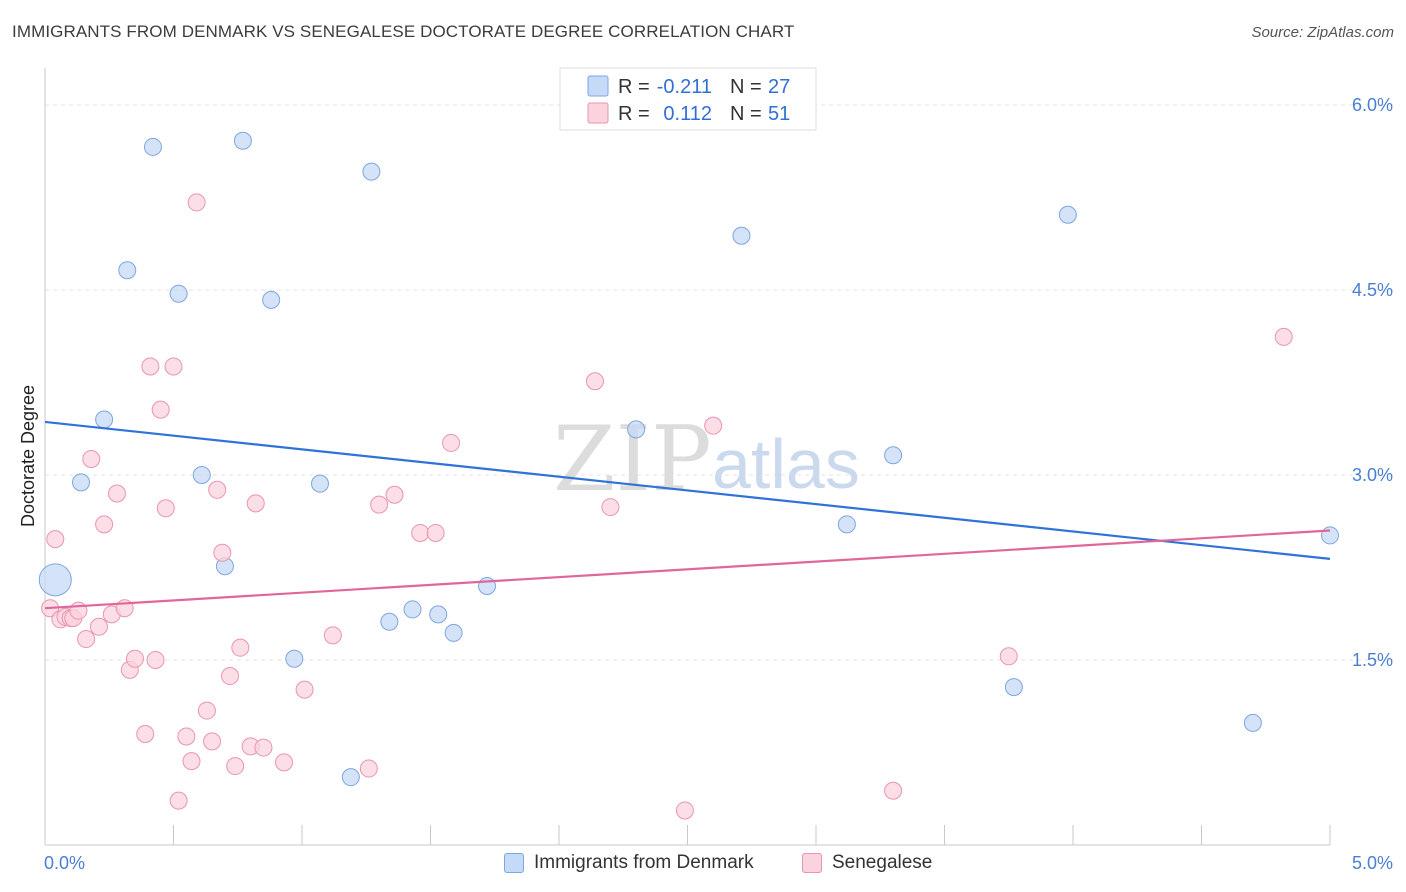 The height and width of the screenshot is (892, 1406). What do you see at coordinates (779, 87) in the screenshot?
I see `legend-n-value: 27` at bounding box center [779, 87].